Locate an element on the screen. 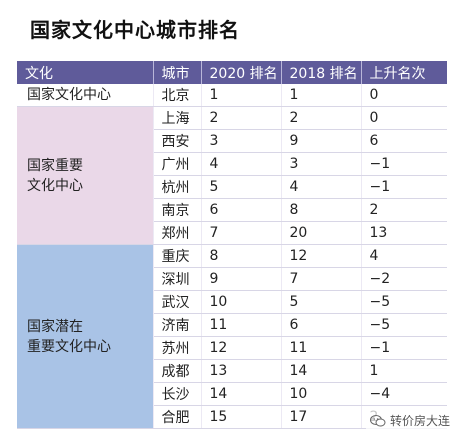  group-label: 国家潜在 重要文化中心 is located at coordinates (85, 336).